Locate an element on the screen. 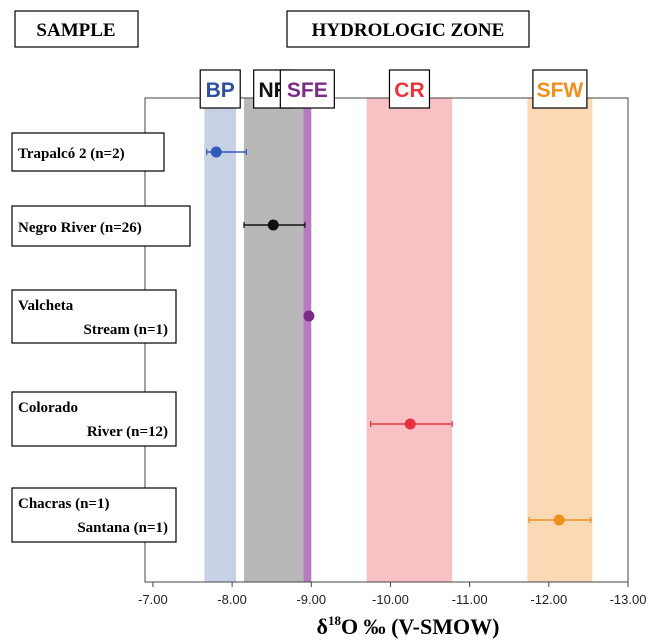 The width and height of the screenshot is (648, 643). x-axis: -7.00 -8.00 -9.00 -10.00 -11.00 -12.00 -13.00 is located at coordinates (392, 594).